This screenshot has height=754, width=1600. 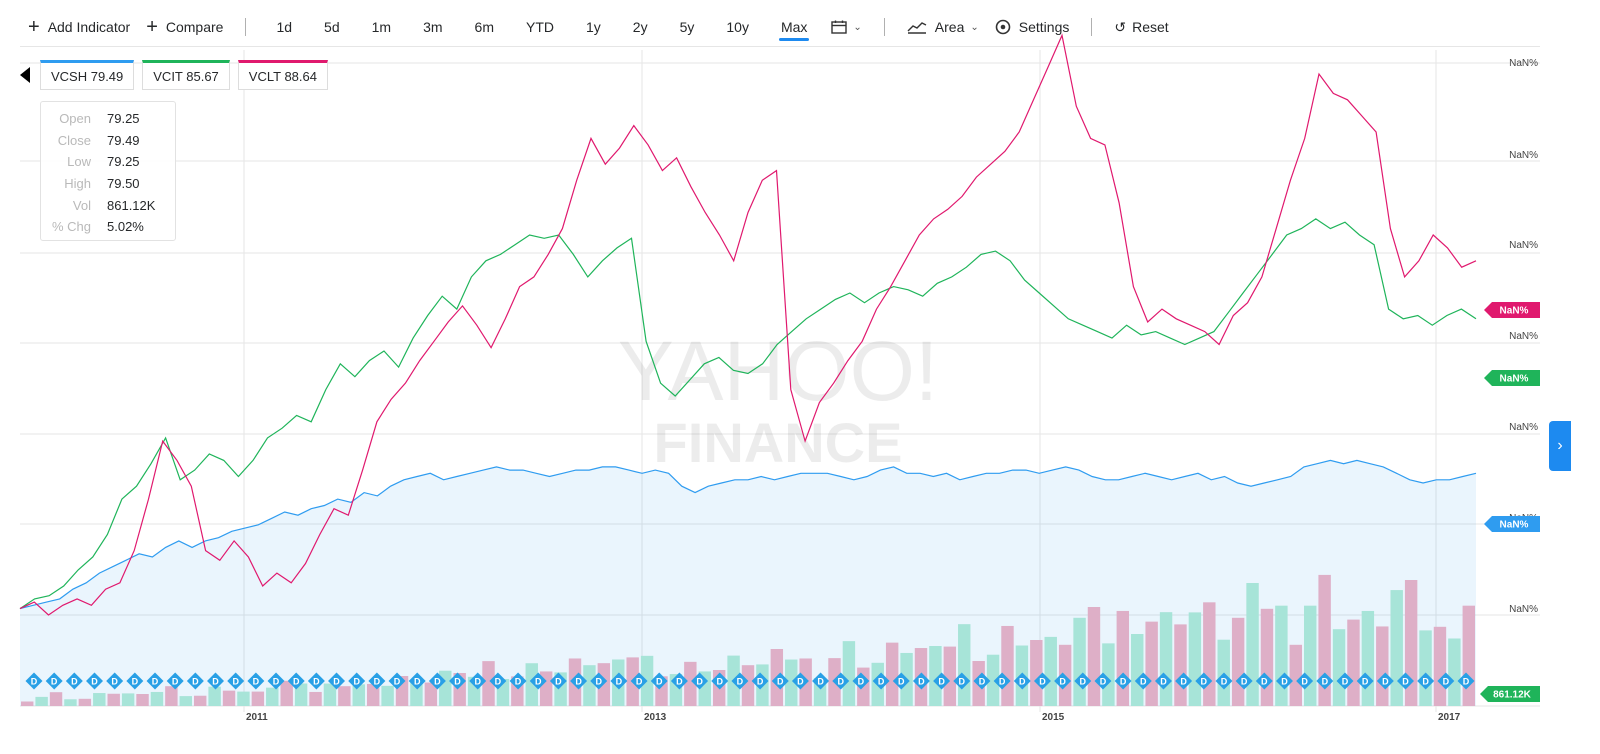 I want to click on reset-button: ↺ Reset, so click(x=1141, y=27).